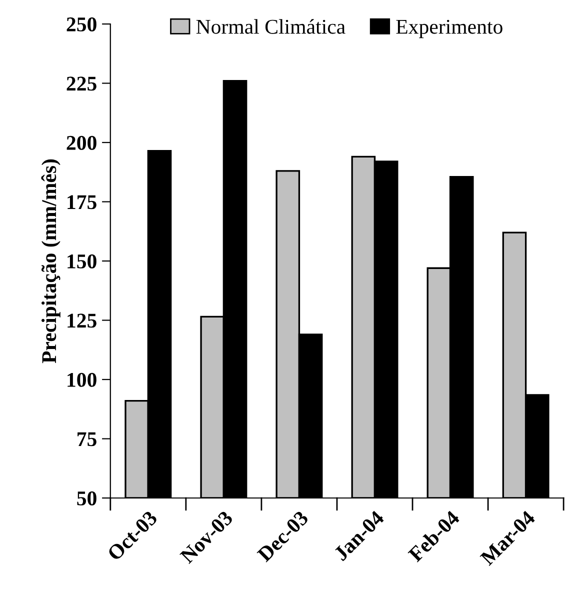  What do you see at coordinates (81, 24) in the screenshot?
I see `y-tick-label: 250` at bounding box center [81, 24].